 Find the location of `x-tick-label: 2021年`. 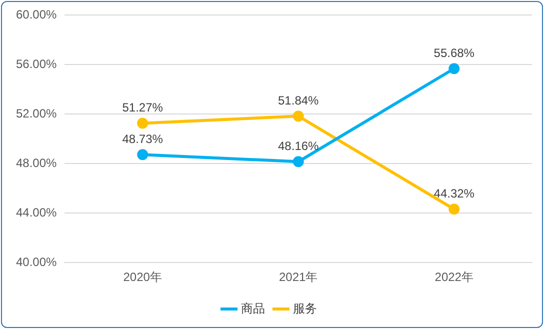

x-tick-label: 2021年 is located at coordinates (298, 277).